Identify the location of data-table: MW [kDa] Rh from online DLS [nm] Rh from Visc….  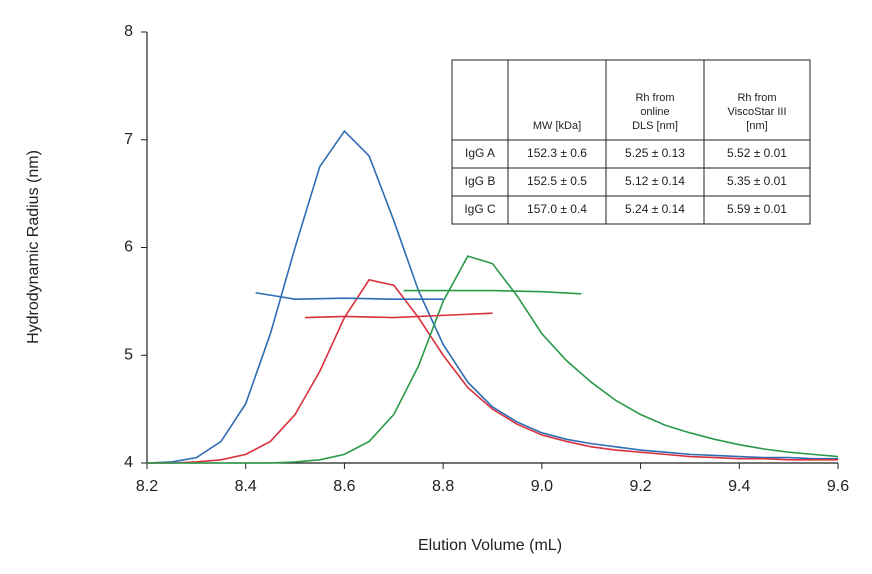
(631, 142).